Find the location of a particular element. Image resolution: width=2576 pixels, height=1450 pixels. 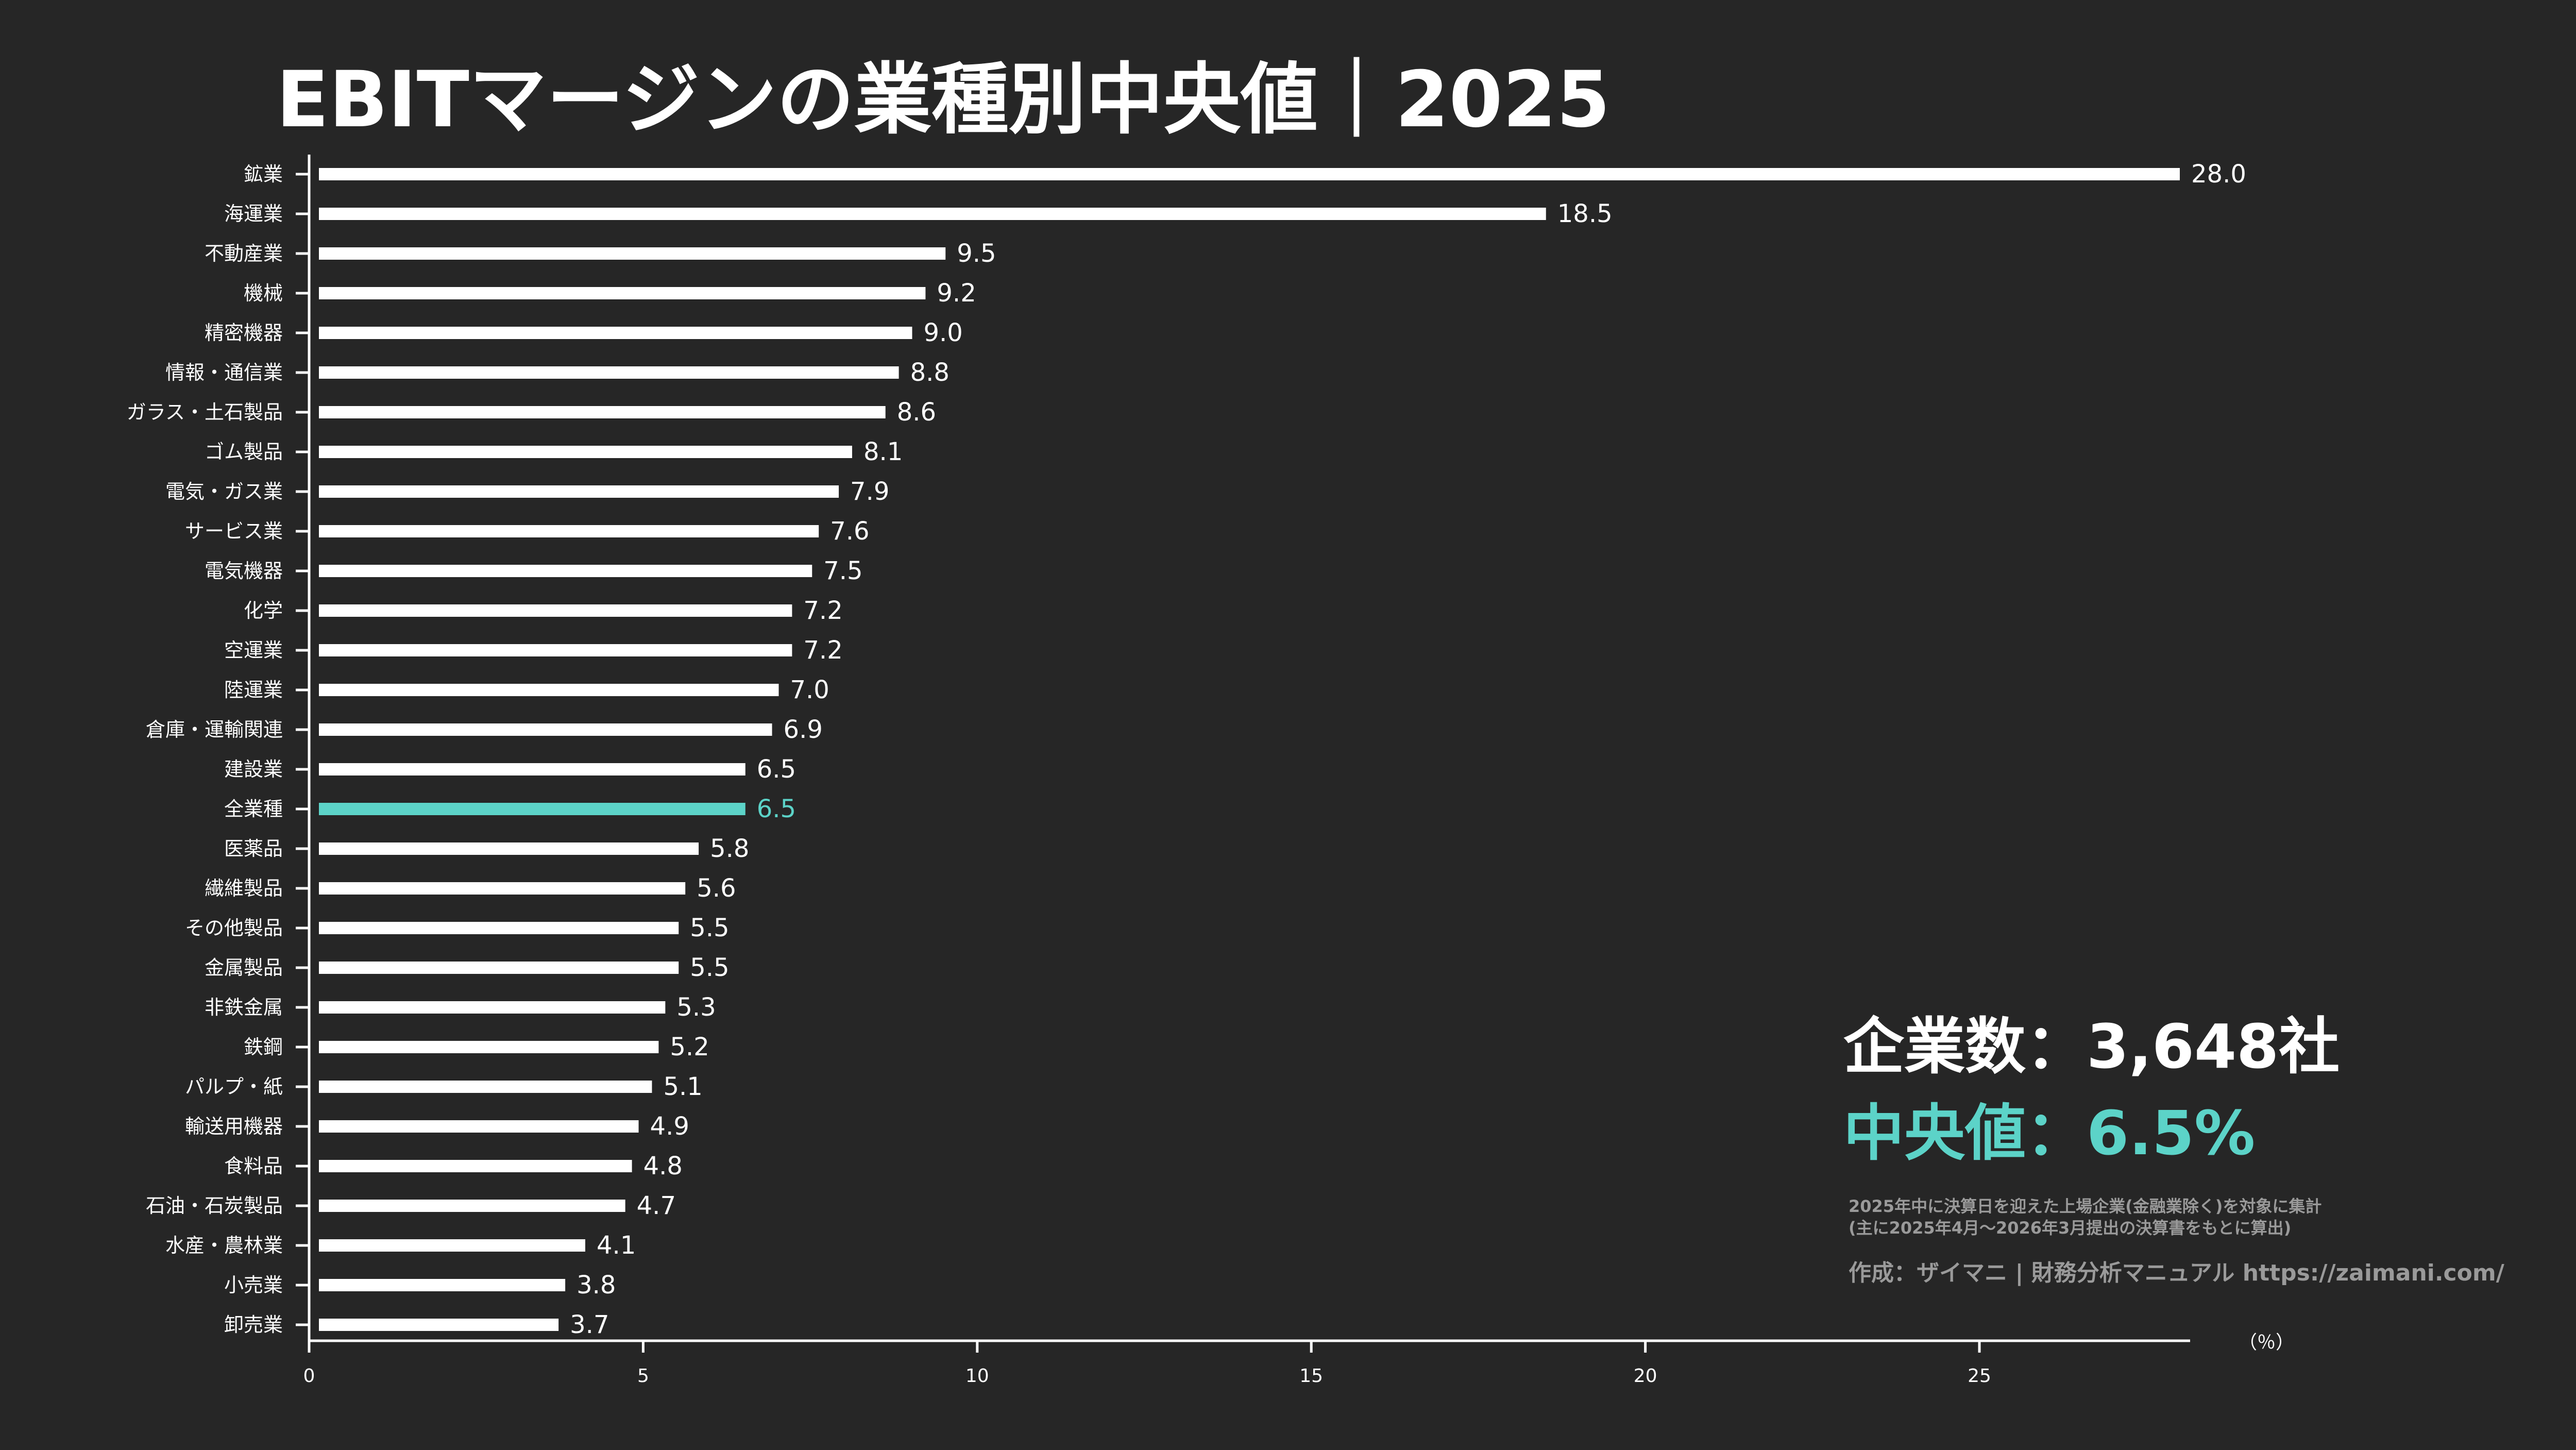

data-label: 5.2 is located at coordinates (690, 1047).